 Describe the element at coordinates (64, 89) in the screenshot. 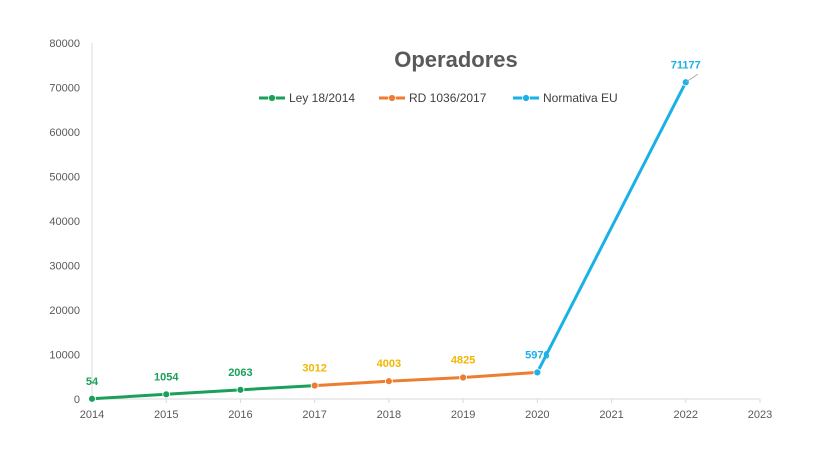

I see `y-tick-label: 70000` at that location.